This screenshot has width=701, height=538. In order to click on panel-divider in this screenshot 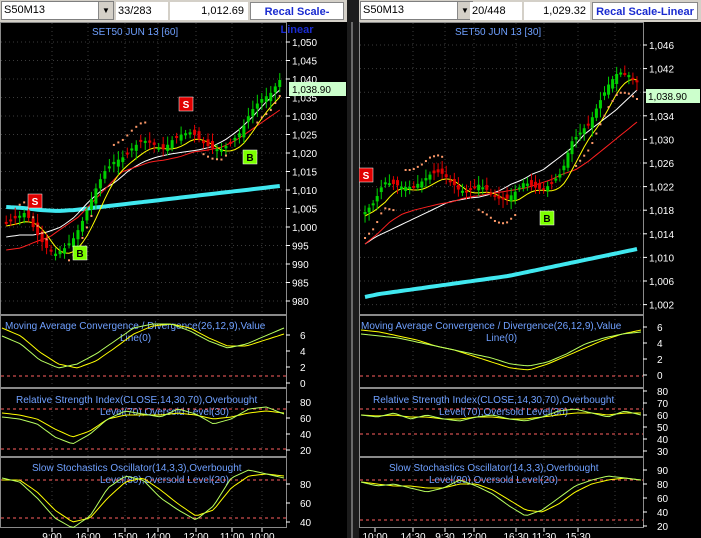, I will do `click(353, 269)`.